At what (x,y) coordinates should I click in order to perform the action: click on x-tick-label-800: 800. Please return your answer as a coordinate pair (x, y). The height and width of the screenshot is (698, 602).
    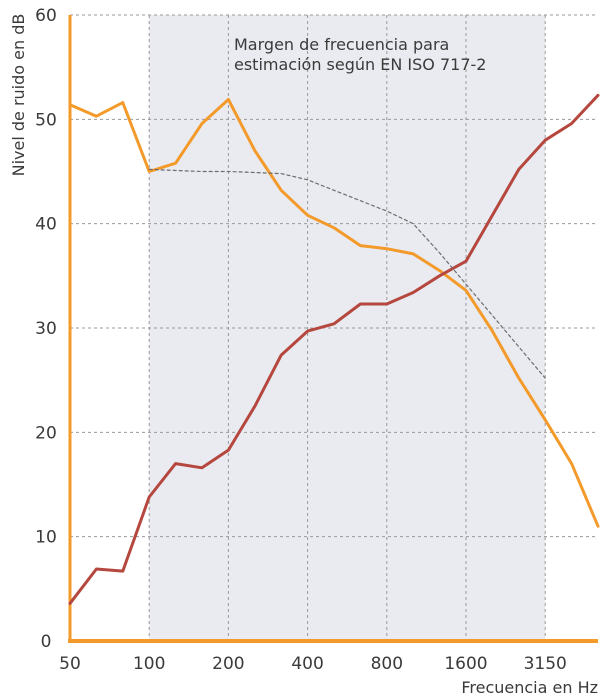
    Looking at the image, I should click on (387, 664).